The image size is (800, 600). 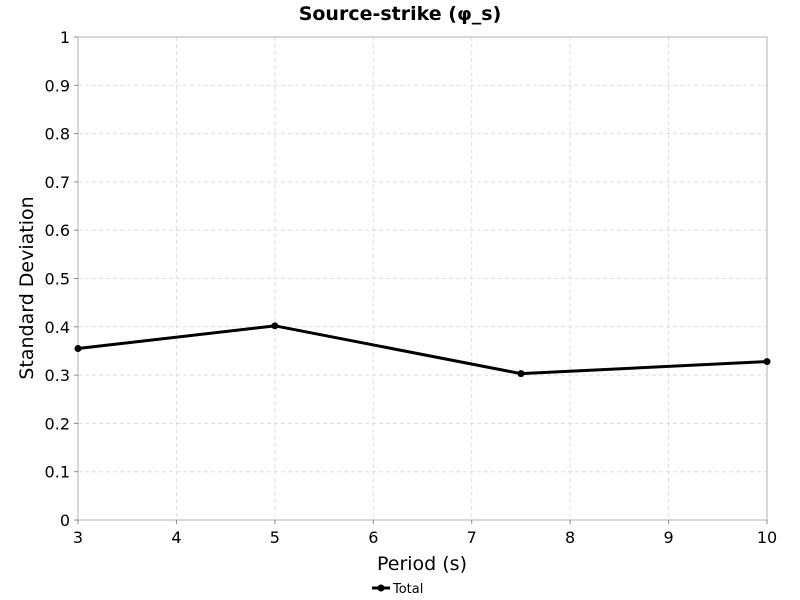 What do you see at coordinates (767, 537) in the screenshot?
I see `x-tick-label: 10` at bounding box center [767, 537].